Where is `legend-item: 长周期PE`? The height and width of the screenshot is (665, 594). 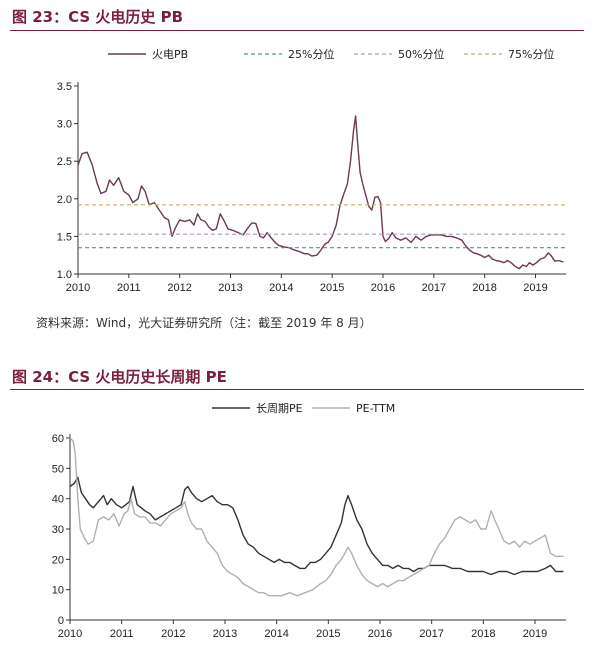
legend-item: 长周期PE is located at coordinates (257, 408).